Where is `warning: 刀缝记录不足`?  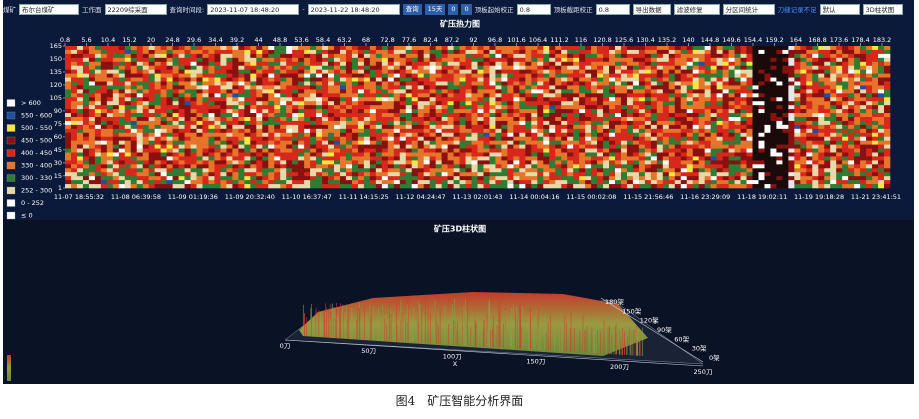
warning: 刀缝记录不足 is located at coordinates (797, 10).